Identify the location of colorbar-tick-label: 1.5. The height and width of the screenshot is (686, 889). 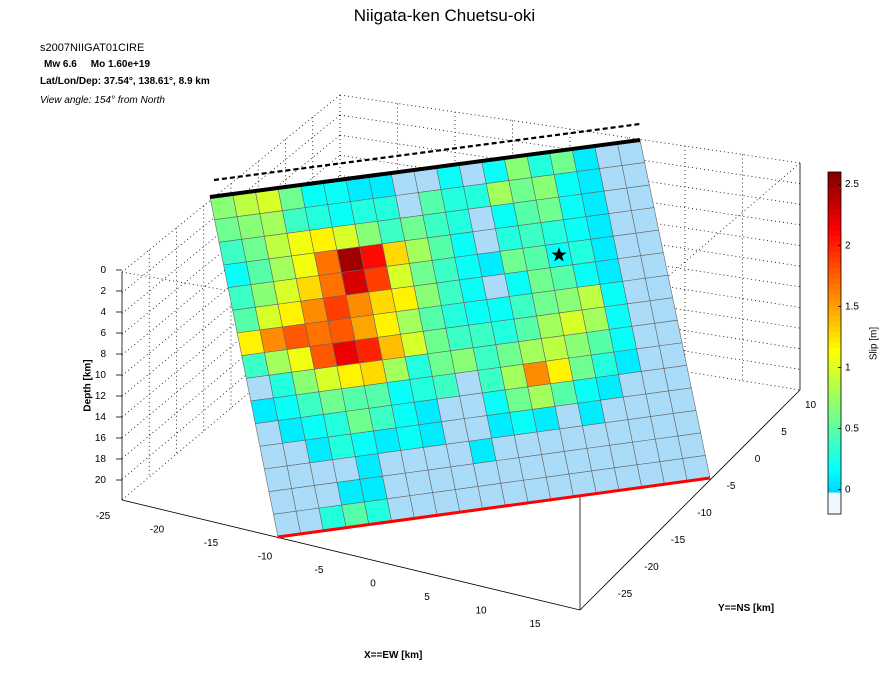
(852, 306).